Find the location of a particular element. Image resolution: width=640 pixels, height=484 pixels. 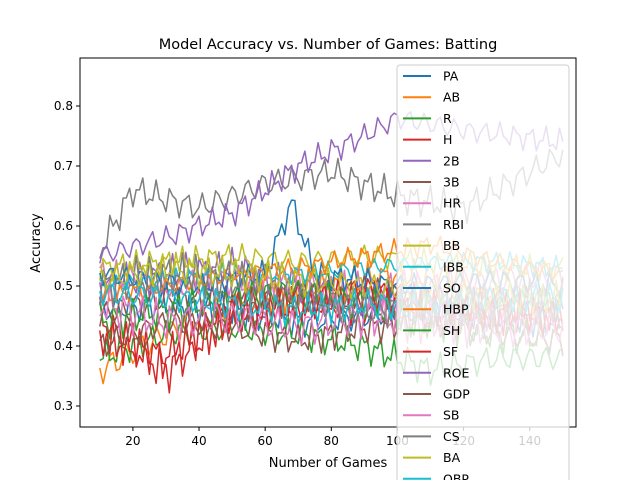

y-tick-label: 0.6 is located at coordinates (63, 226).